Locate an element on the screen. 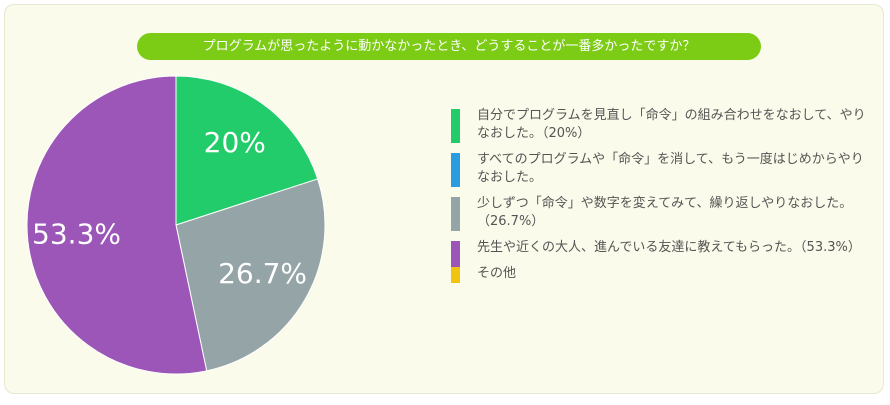 This screenshot has height=405, width=890. legend-swatch-yellow is located at coordinates (455, 275).